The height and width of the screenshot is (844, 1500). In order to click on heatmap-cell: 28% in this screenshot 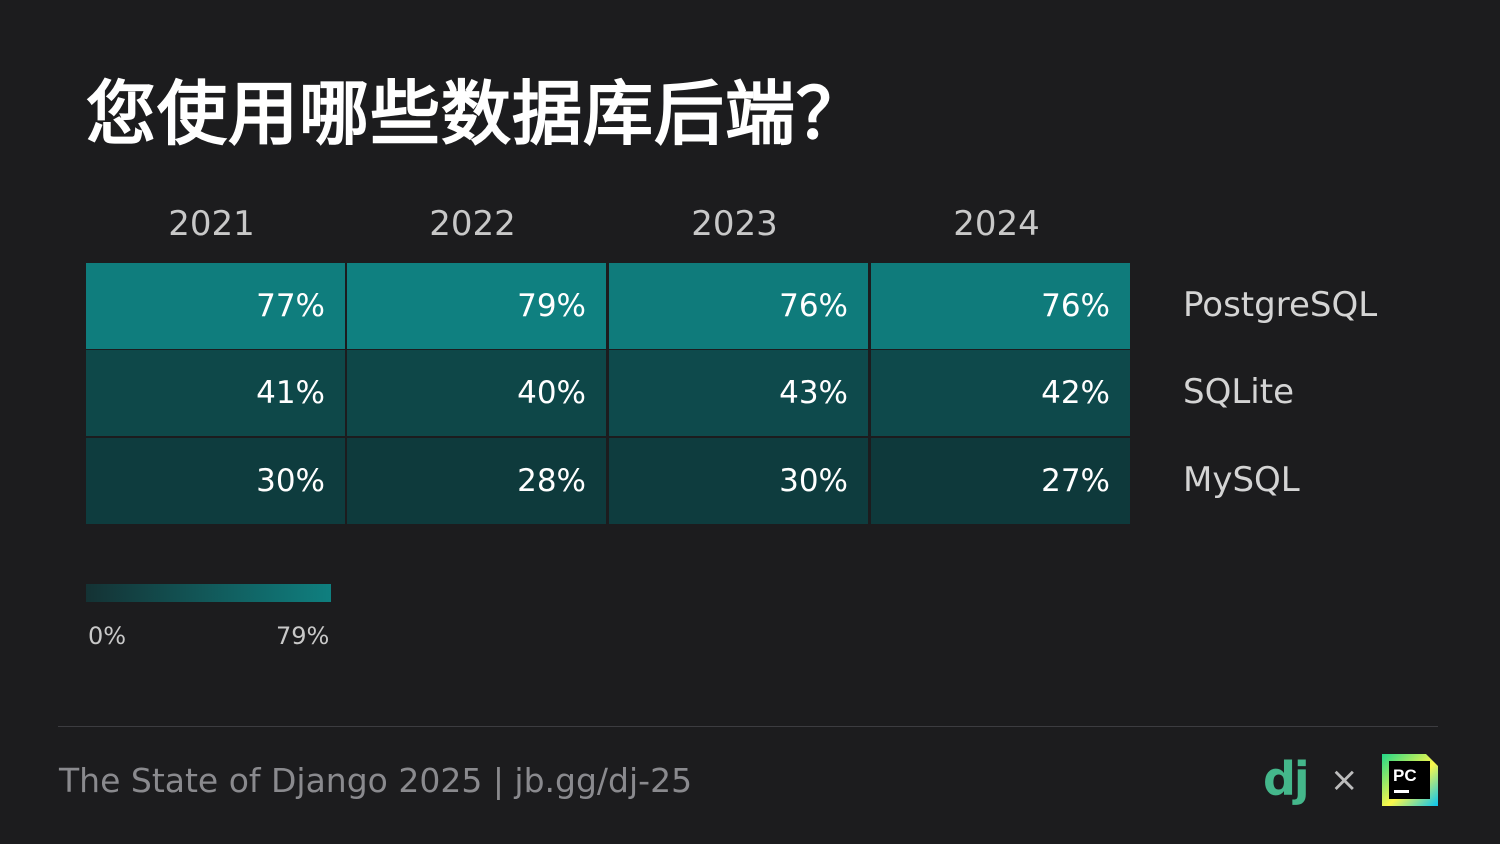, I will do `click(476, 481)`.